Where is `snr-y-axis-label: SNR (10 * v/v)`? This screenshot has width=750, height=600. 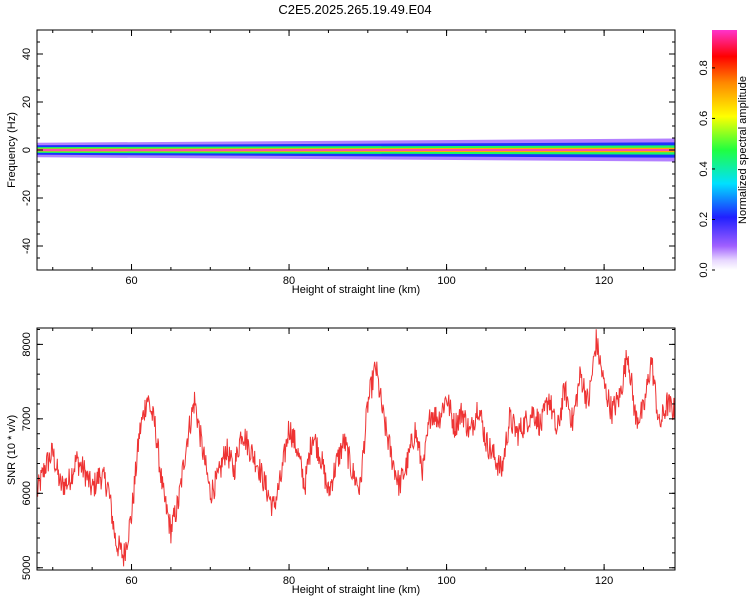 snr-y-axis-label: SNR (10 * v/v) is located at coordinates (12, 450).